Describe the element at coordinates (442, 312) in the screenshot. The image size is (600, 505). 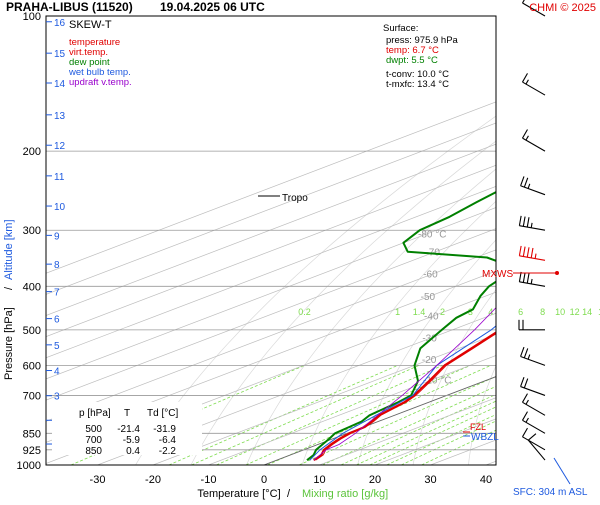
I see `mixing-ratio-label: 2` at that location.